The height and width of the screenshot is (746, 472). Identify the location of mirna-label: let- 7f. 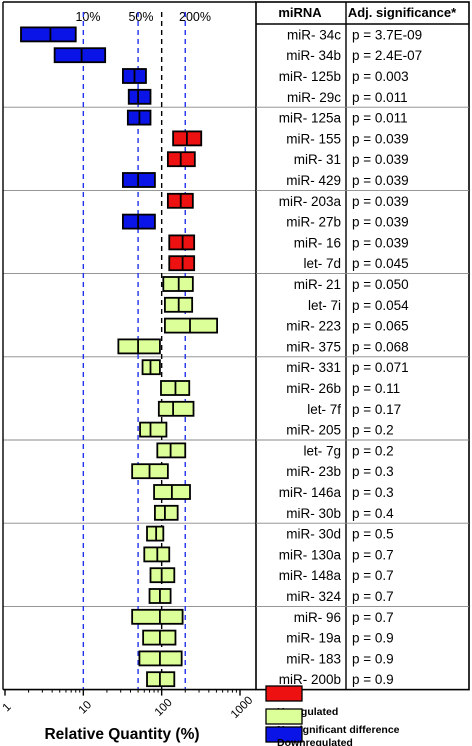
(324, 409).